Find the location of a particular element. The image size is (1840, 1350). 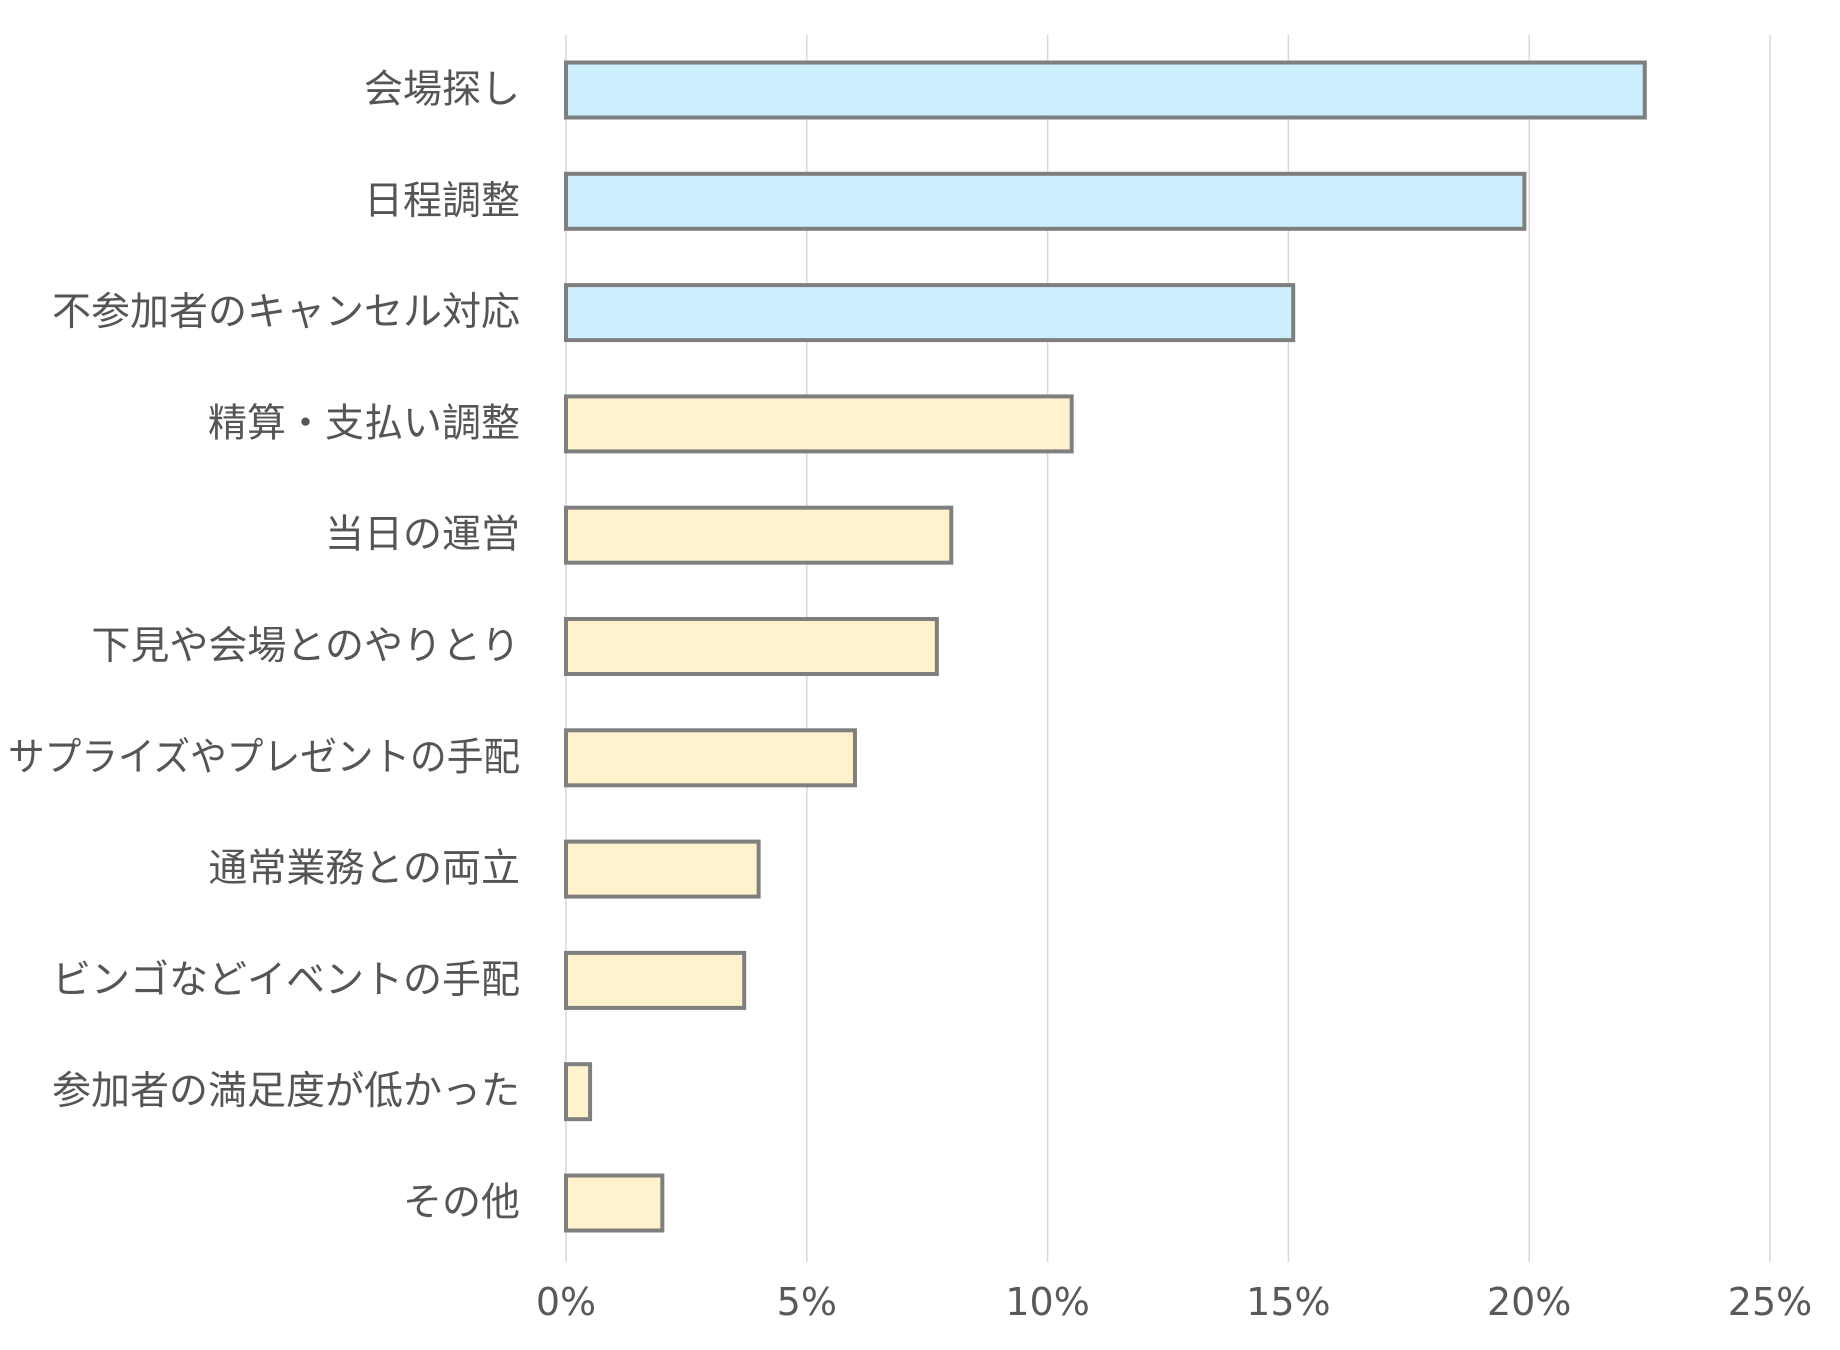

category-label: サプライズやプレゼントの手配 is located at coordinates (264, 757).